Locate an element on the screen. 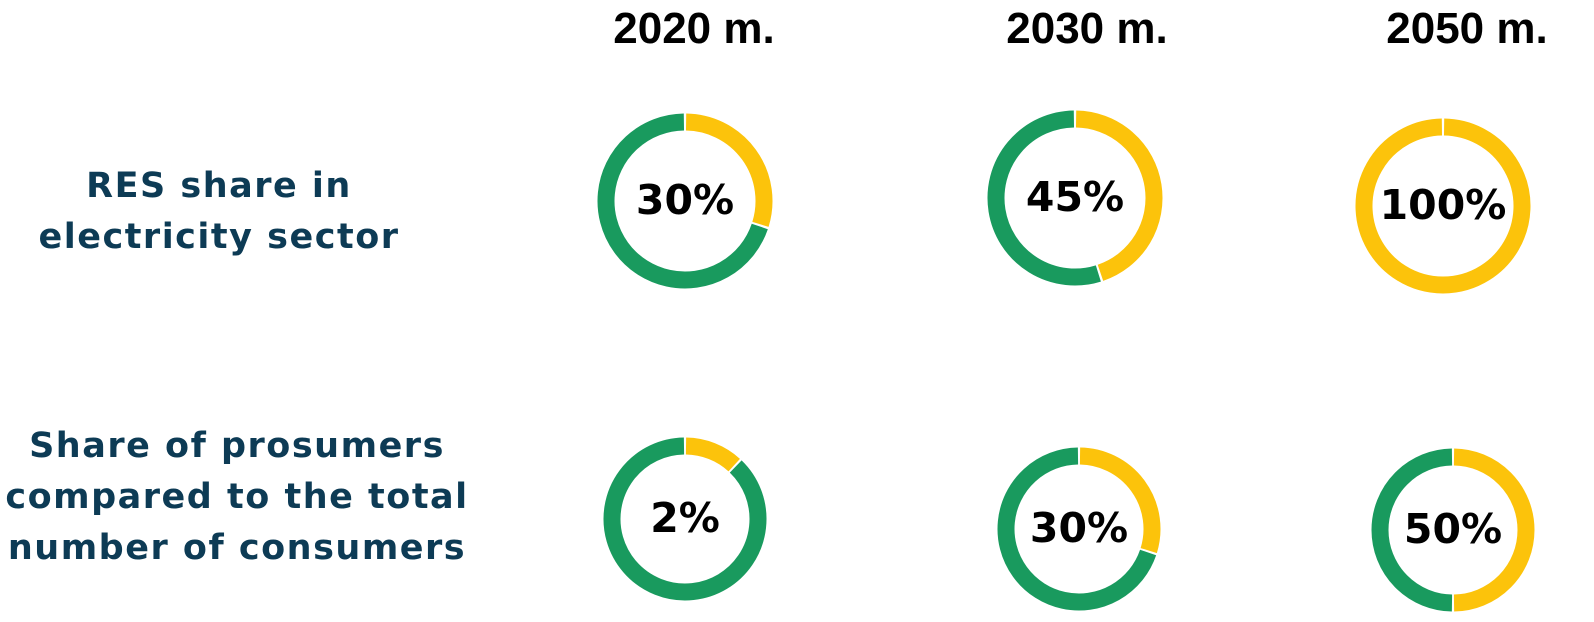  donut-value-label: 100% is located at coordinates (1443, 205).